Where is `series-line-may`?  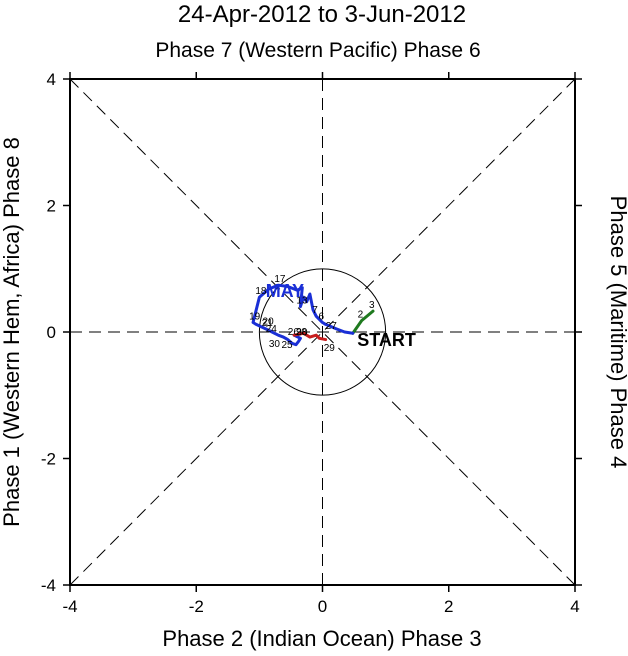
series-line-may is located at coordinates (303, 315).